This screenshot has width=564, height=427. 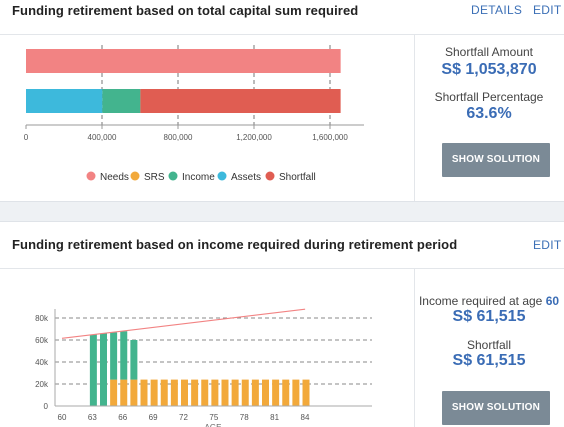 I want to click on tick-label: 1,200,000, so click(x=254, y=137).